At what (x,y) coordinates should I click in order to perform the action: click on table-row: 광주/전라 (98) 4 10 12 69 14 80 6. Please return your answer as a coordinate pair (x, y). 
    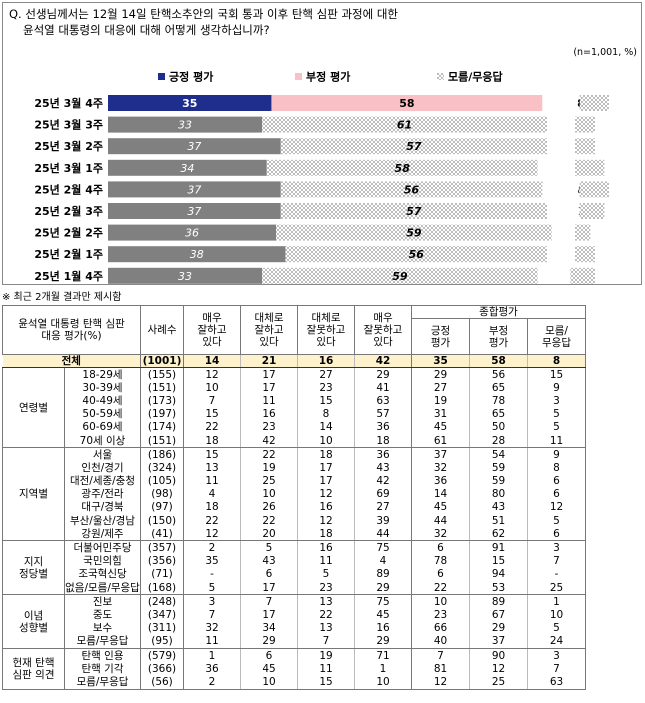
    Looking at the image, I should click on (294, 494).